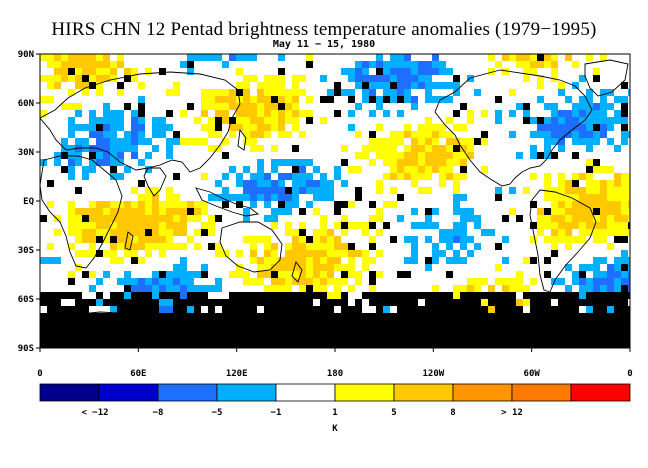 This screenshot has width=648, height=468. I want to click on lat-tick-label: 60N, so click(26, 104).